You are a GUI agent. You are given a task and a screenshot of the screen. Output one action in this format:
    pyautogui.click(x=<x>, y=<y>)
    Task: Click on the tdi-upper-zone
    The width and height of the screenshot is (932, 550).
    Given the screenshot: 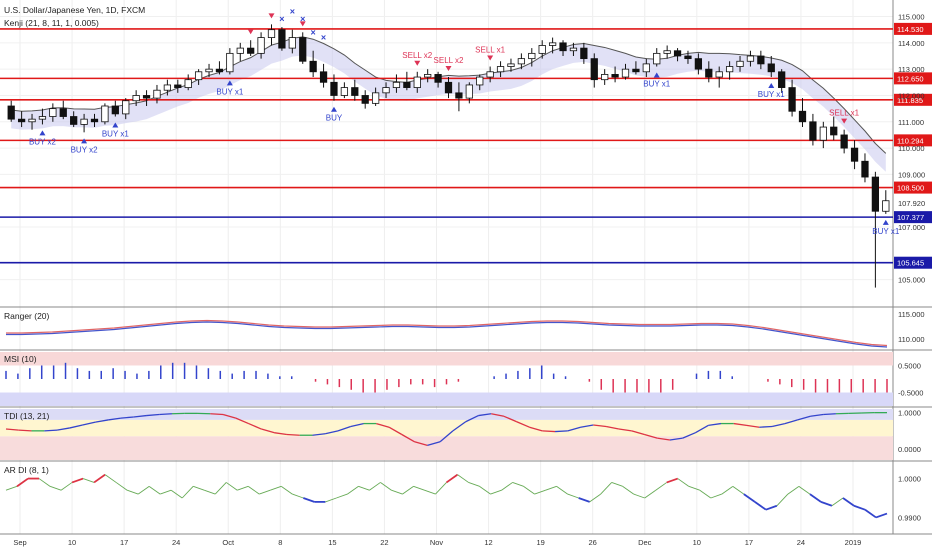 What is the action you would take?
    pyautogui.click(x=446, y=414)
    